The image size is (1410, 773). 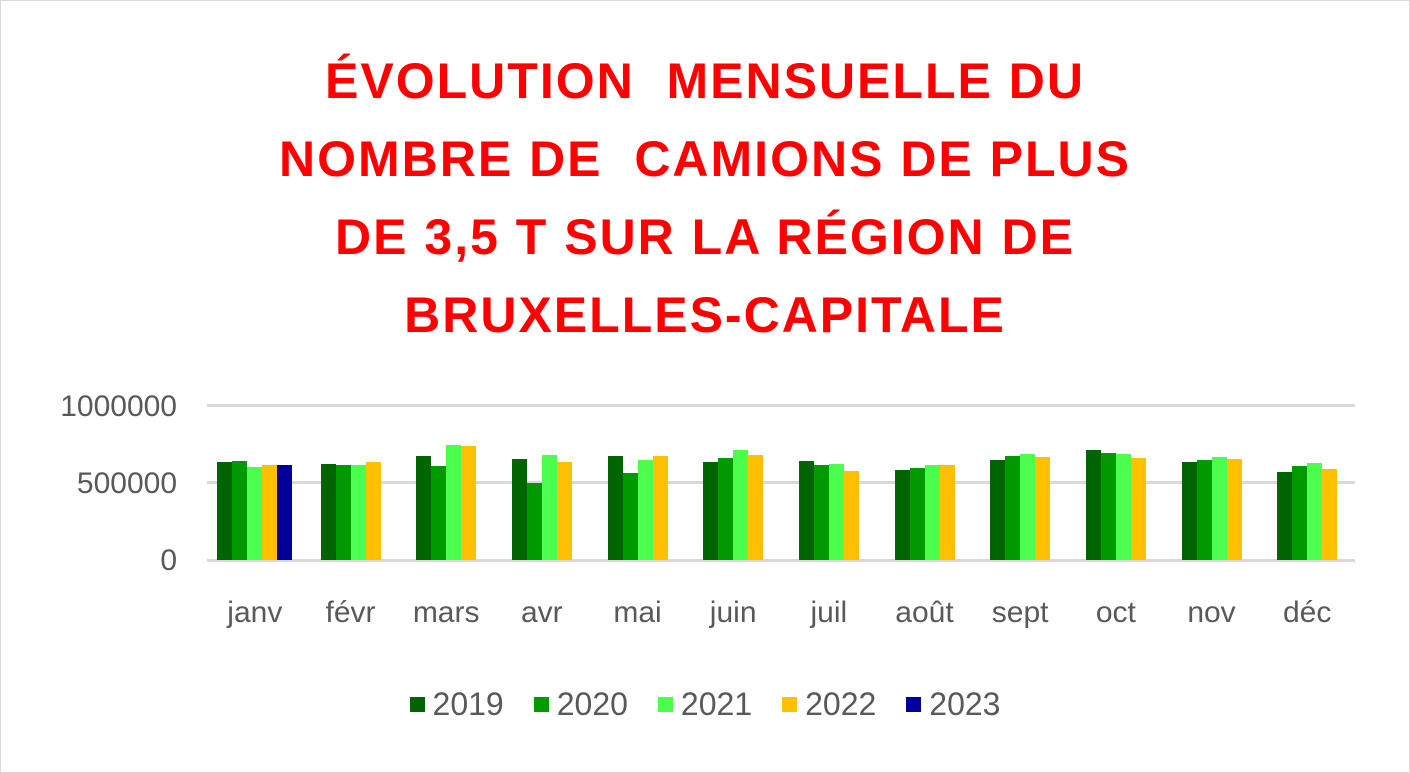 I want to click on x-tick-sept: sept, so click(x=1020, y=612).